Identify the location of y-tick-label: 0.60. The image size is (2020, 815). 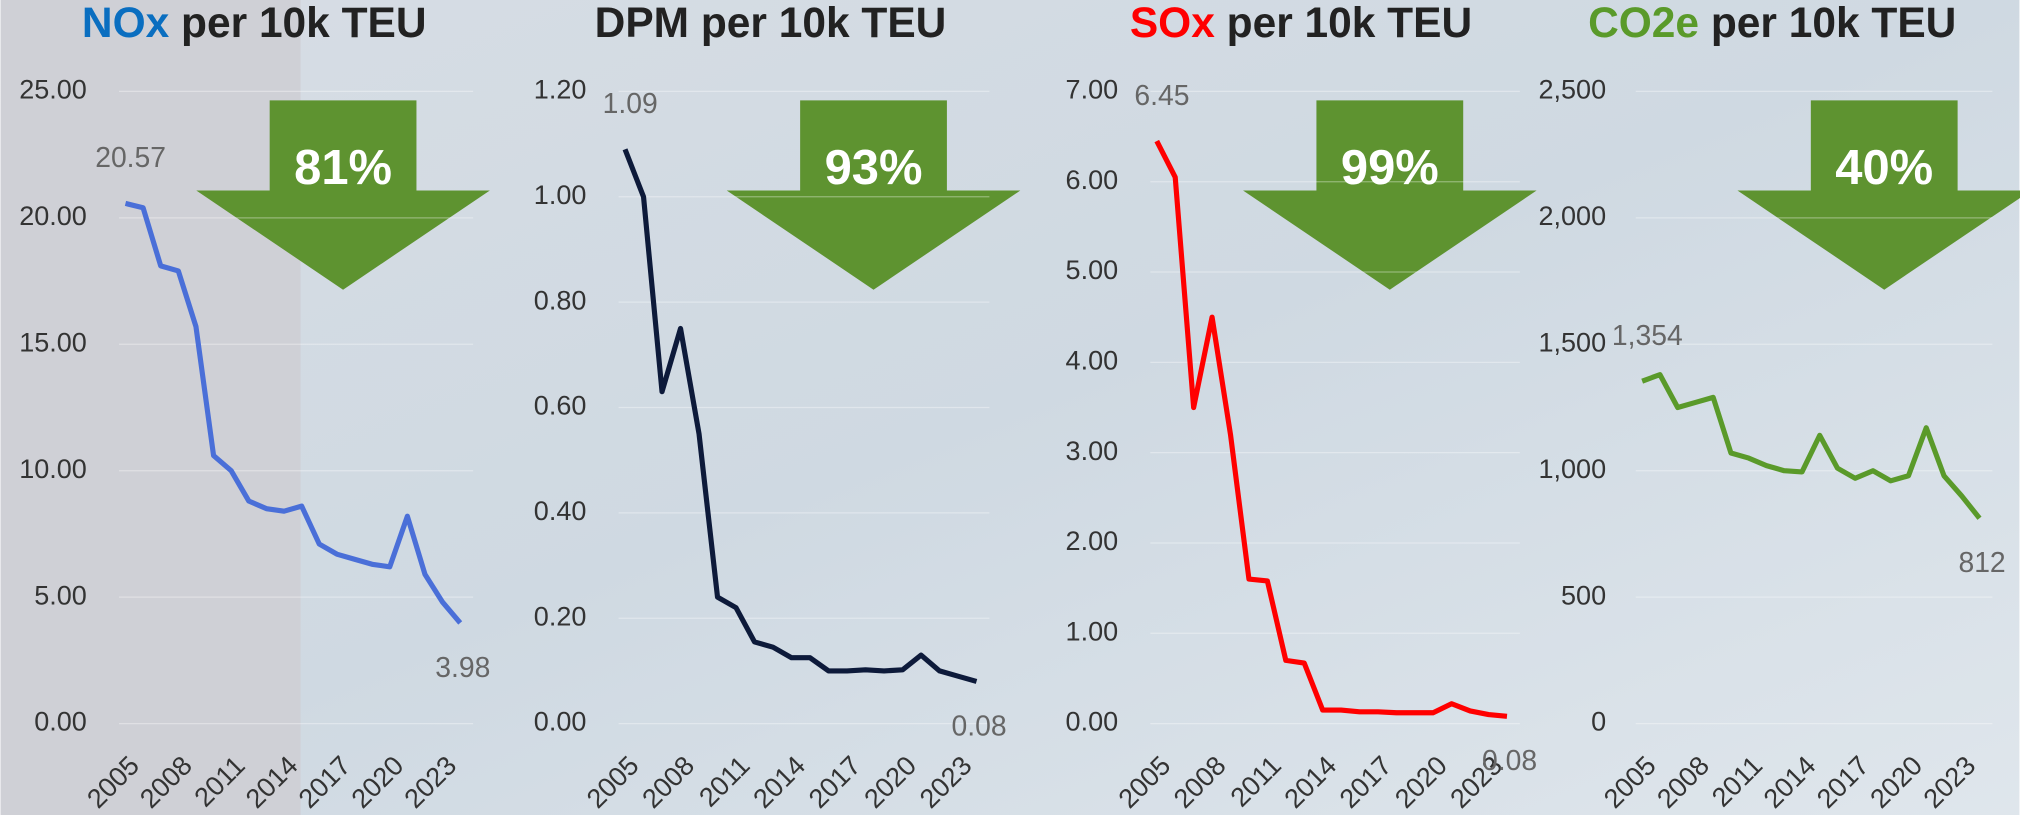
(560, 406).